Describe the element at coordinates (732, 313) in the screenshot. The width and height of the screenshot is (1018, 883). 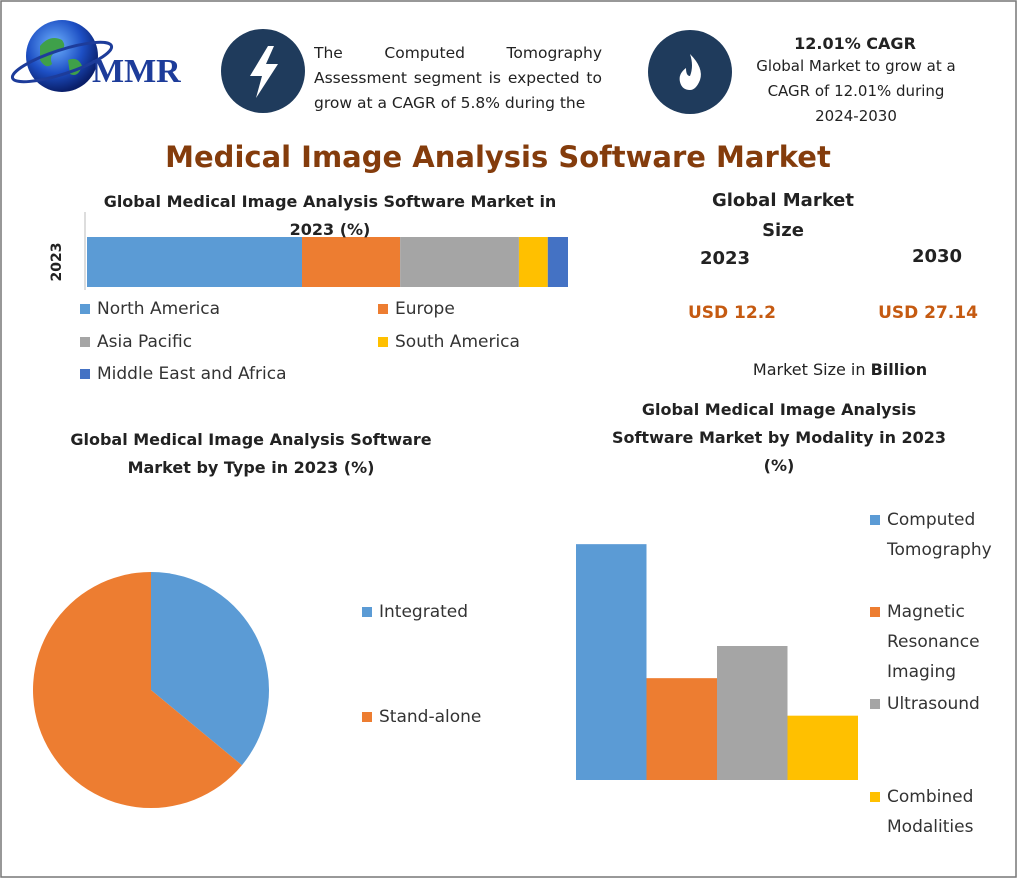
I see `market-value: USD 12.2` at that location.